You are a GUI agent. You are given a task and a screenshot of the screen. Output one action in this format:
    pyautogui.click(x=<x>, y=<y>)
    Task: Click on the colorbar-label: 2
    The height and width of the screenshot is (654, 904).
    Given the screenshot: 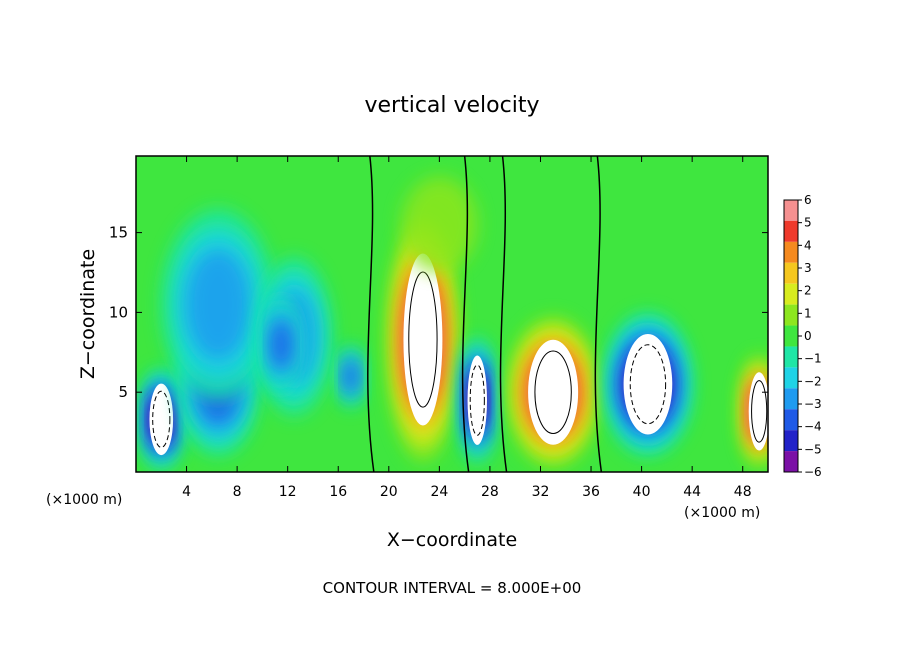 What is the action you would take?
    pyautogui.click(x=808, y=291)
    